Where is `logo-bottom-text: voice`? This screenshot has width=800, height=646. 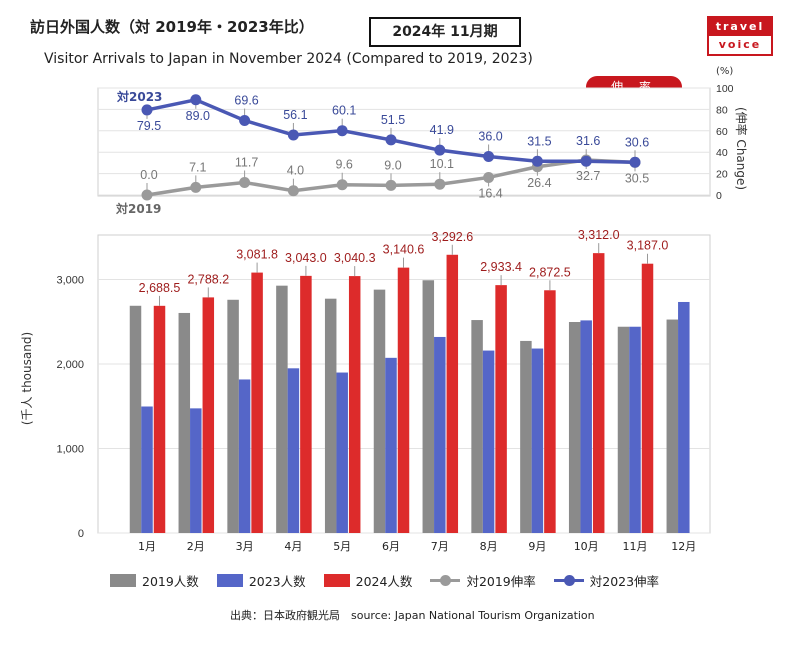
logo-bottom-text: voice is located at coordinates (740, 44).